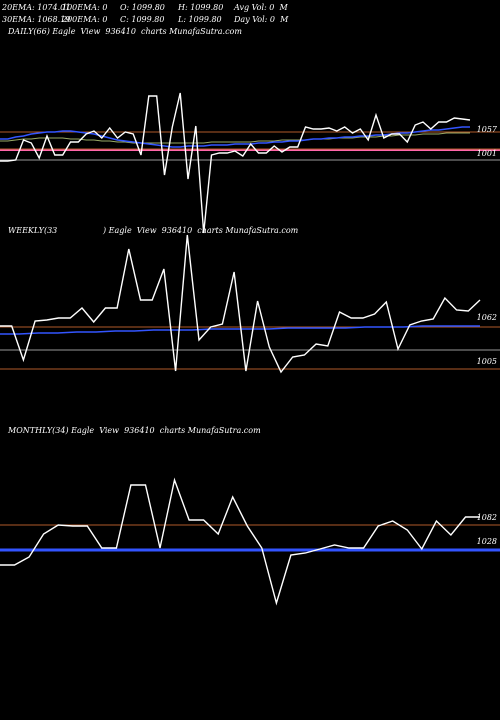  Describe the element at coordinates (142, 7) in the screenshot. I see `header-open: O: 1099.80` at that location.